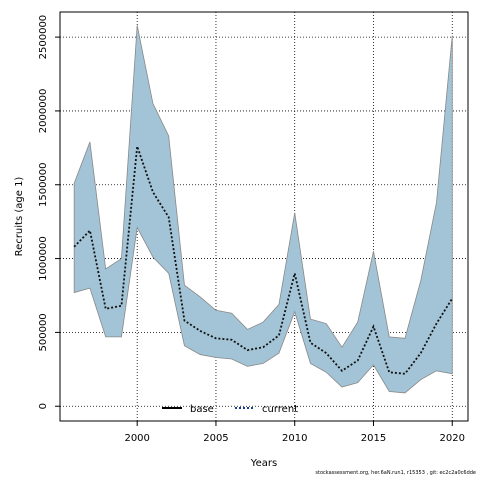 The width and height of the screenshot is (480, 480). I want to click on y-tick-label: 1500000, so click(43, 184).